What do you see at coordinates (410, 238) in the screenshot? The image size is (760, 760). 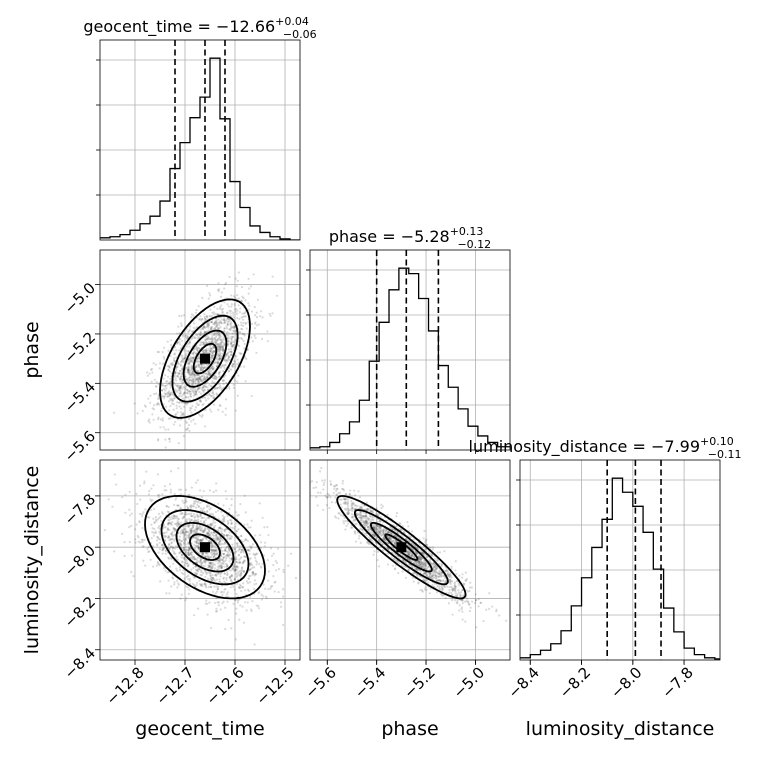 I see `panel-title-phase: phase = −5.28+0.13 −0.12` at bounding box center [410, 238].